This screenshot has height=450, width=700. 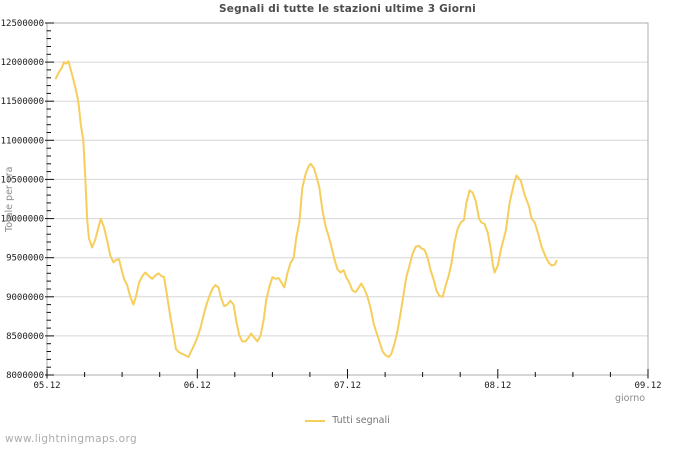 What do you see at coordinates (647, 386) in the screenshot?
I see `x-tick-label: 09.12` at bounding box center [647, 386].